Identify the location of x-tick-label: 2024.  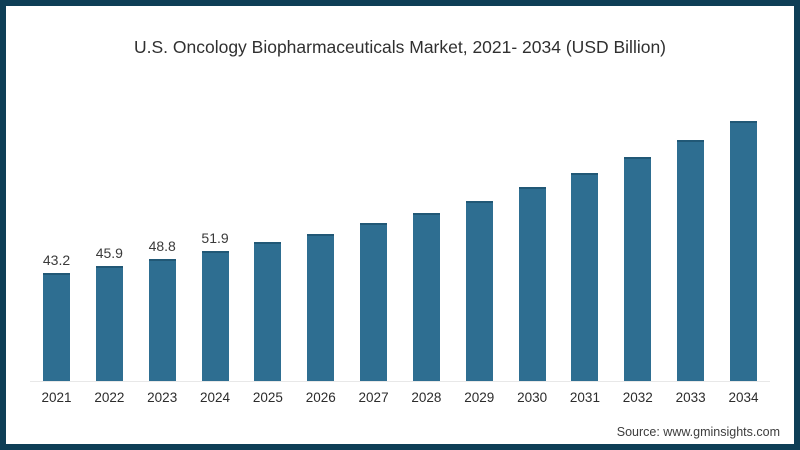
(215, 397).